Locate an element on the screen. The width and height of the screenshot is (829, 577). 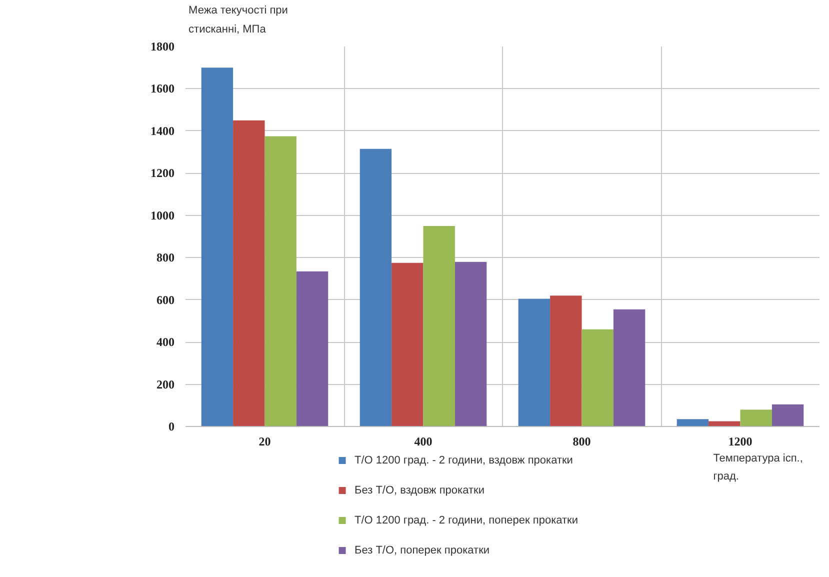
y-tick-label: 1600 is located at coordinates (162, 89).